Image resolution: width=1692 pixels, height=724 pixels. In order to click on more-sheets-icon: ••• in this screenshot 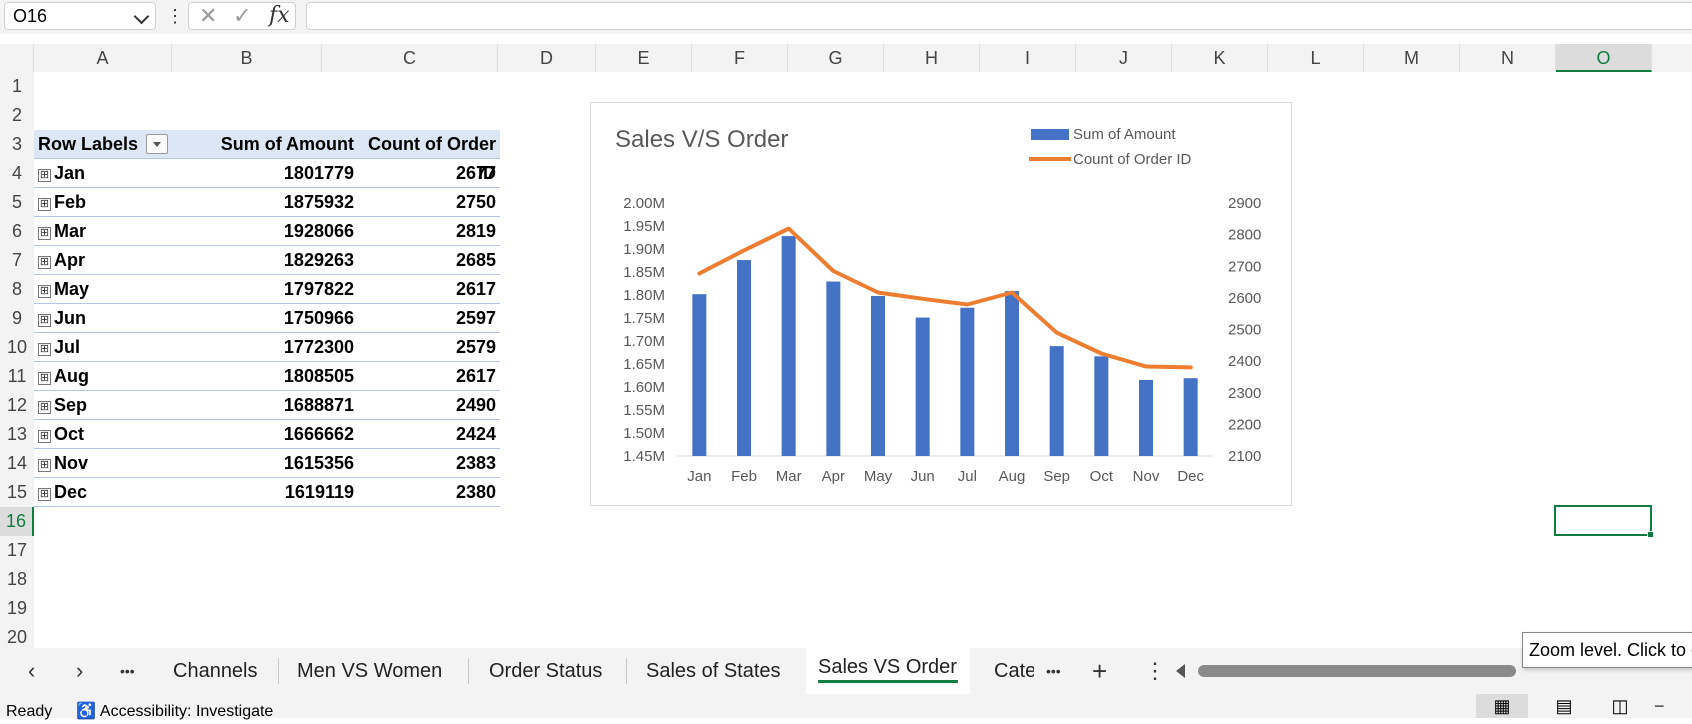, I will do `click(127, 671)`.